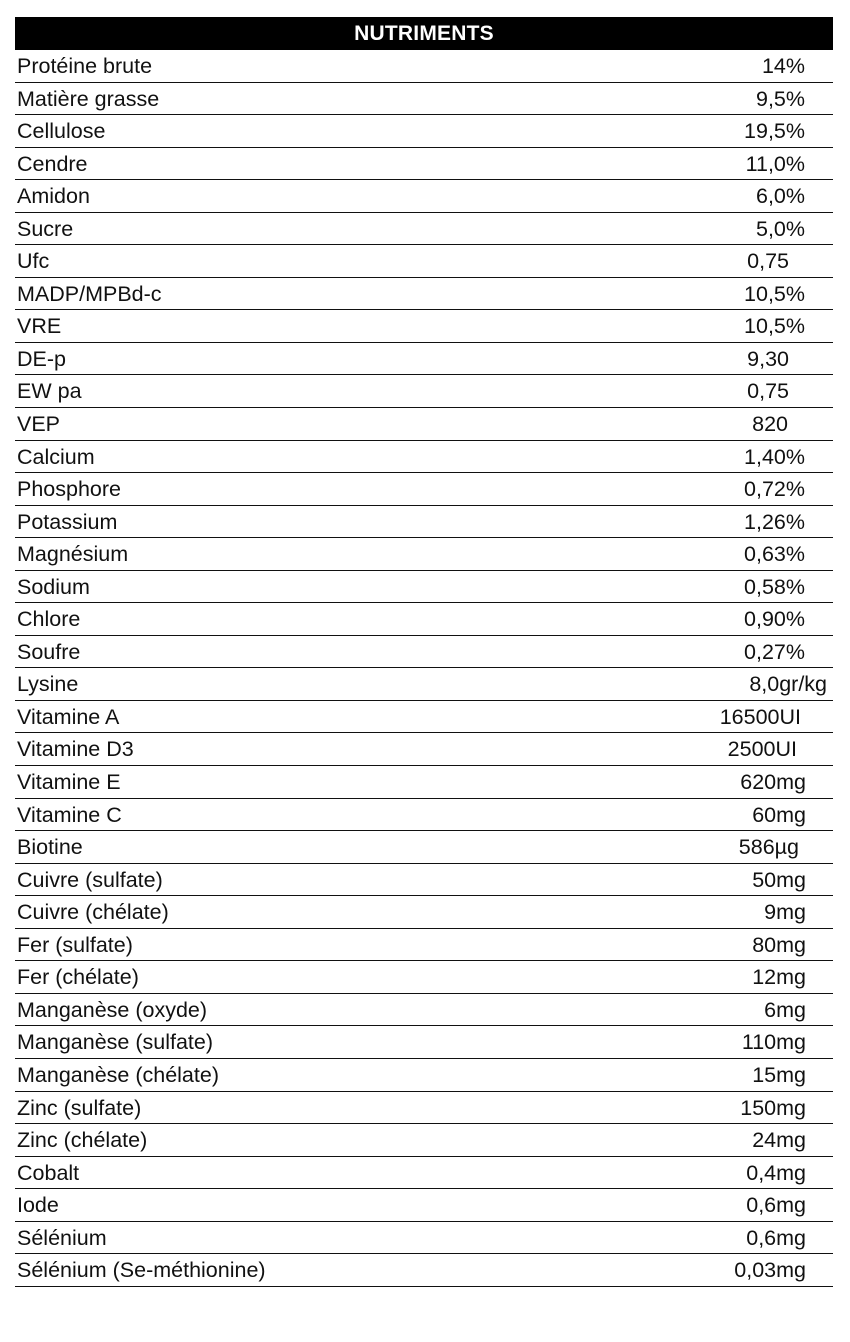 This screenshot has width=850, height=1342. Describe the element at coordinates (774, 619) in the screenshot. I see `nutrient-value: 0,90%` at that location.